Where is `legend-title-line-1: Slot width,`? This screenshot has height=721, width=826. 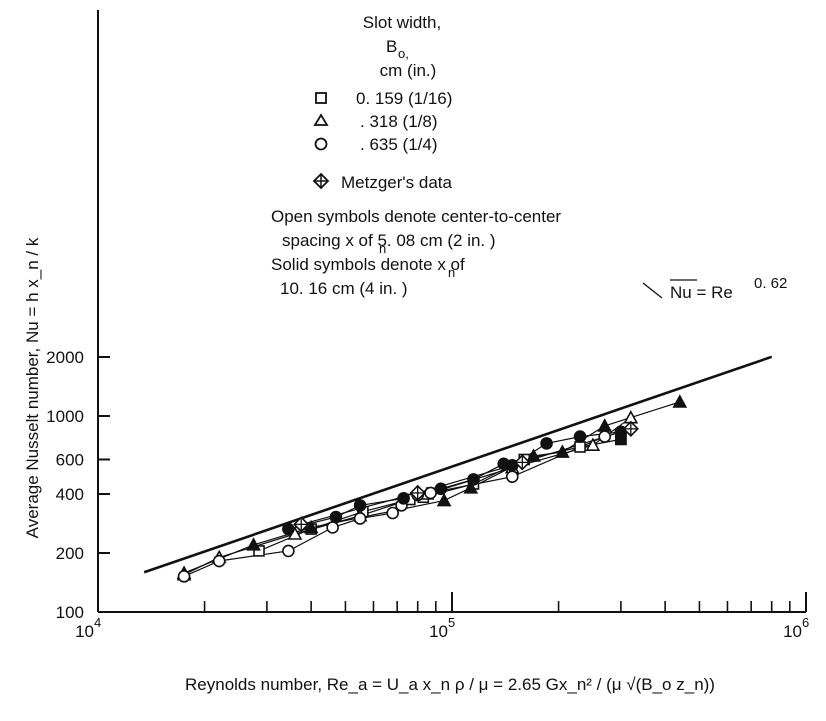 legend-title-line-1: Slot width, is located at coordinates (402, 22).